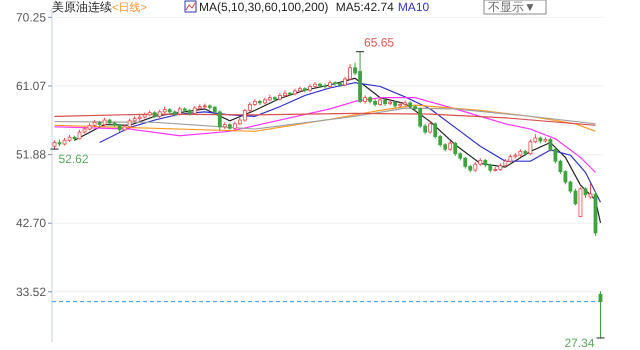 The height and width of the screenshot is (350, 640). Describe the element at coordinates (365, 7) in the screenshot. I see `text: MA5:42.74` at that location.